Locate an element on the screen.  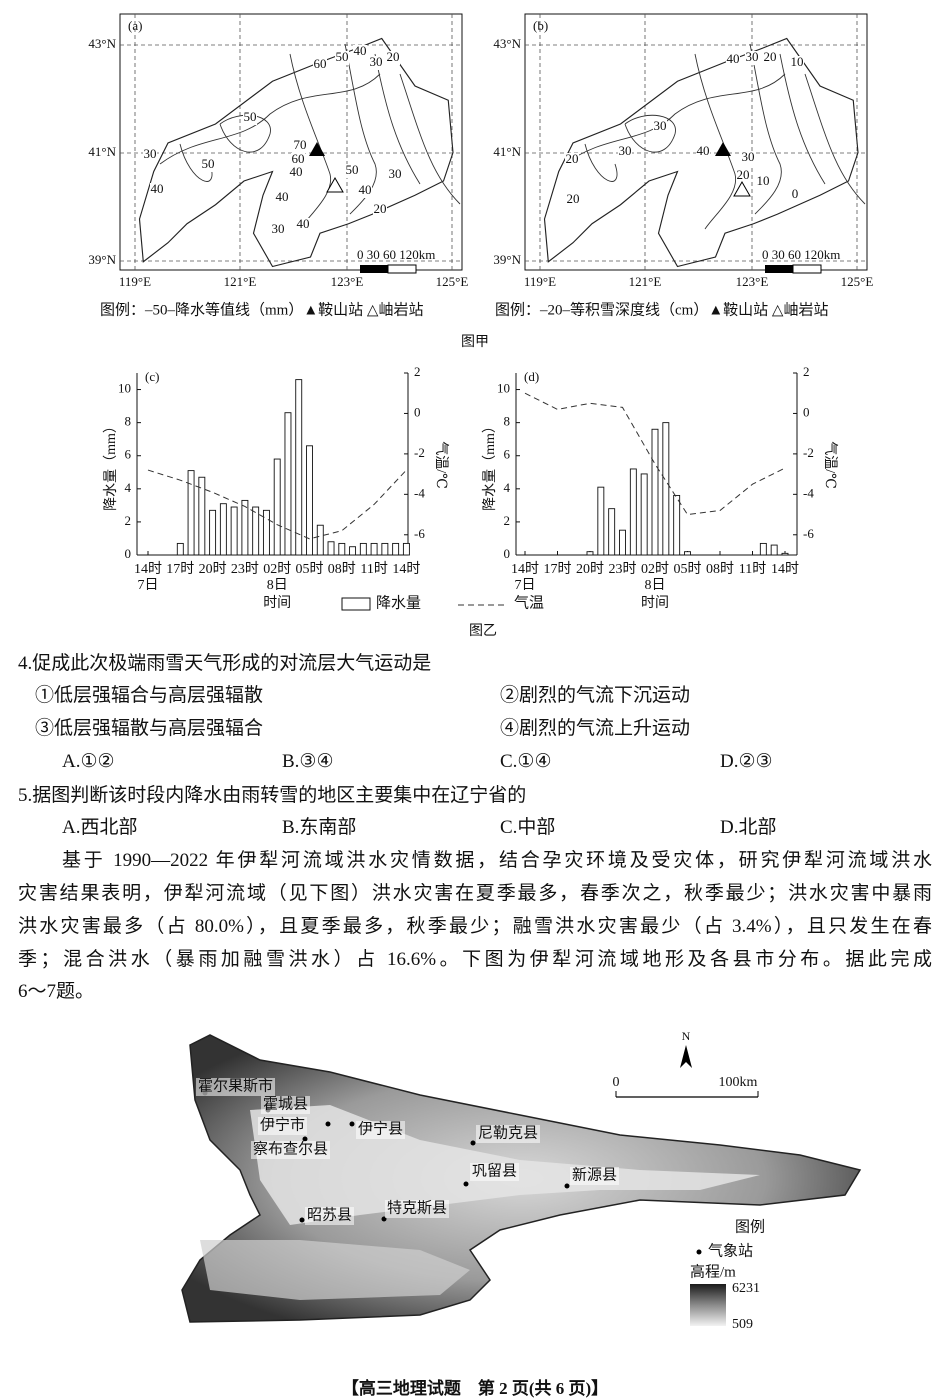
contour-label: 10 is located at coordinates (763, 180).